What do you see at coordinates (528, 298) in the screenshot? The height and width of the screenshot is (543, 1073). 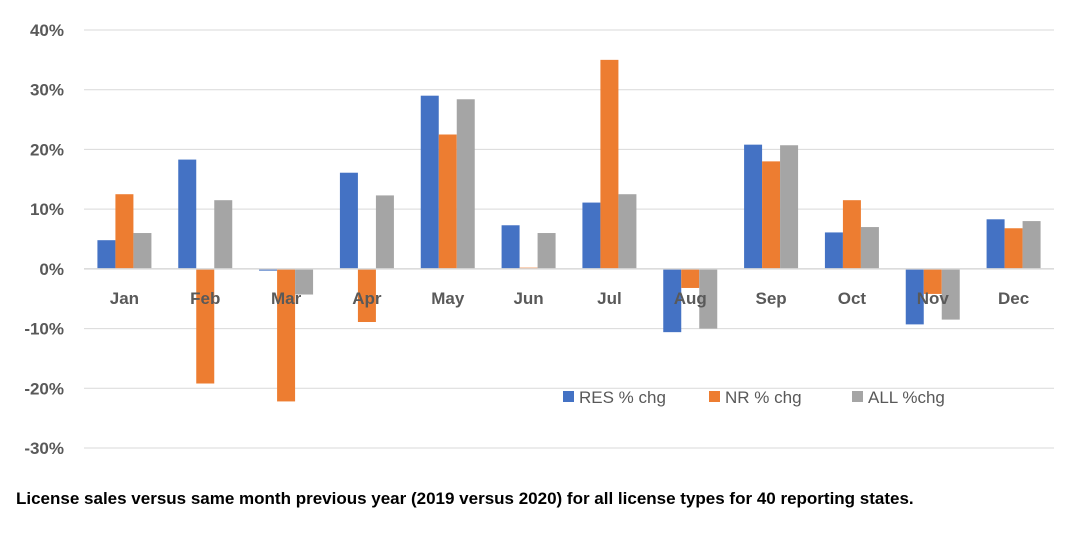 I see `category-label: Jun` at bounding box center [528, 298].